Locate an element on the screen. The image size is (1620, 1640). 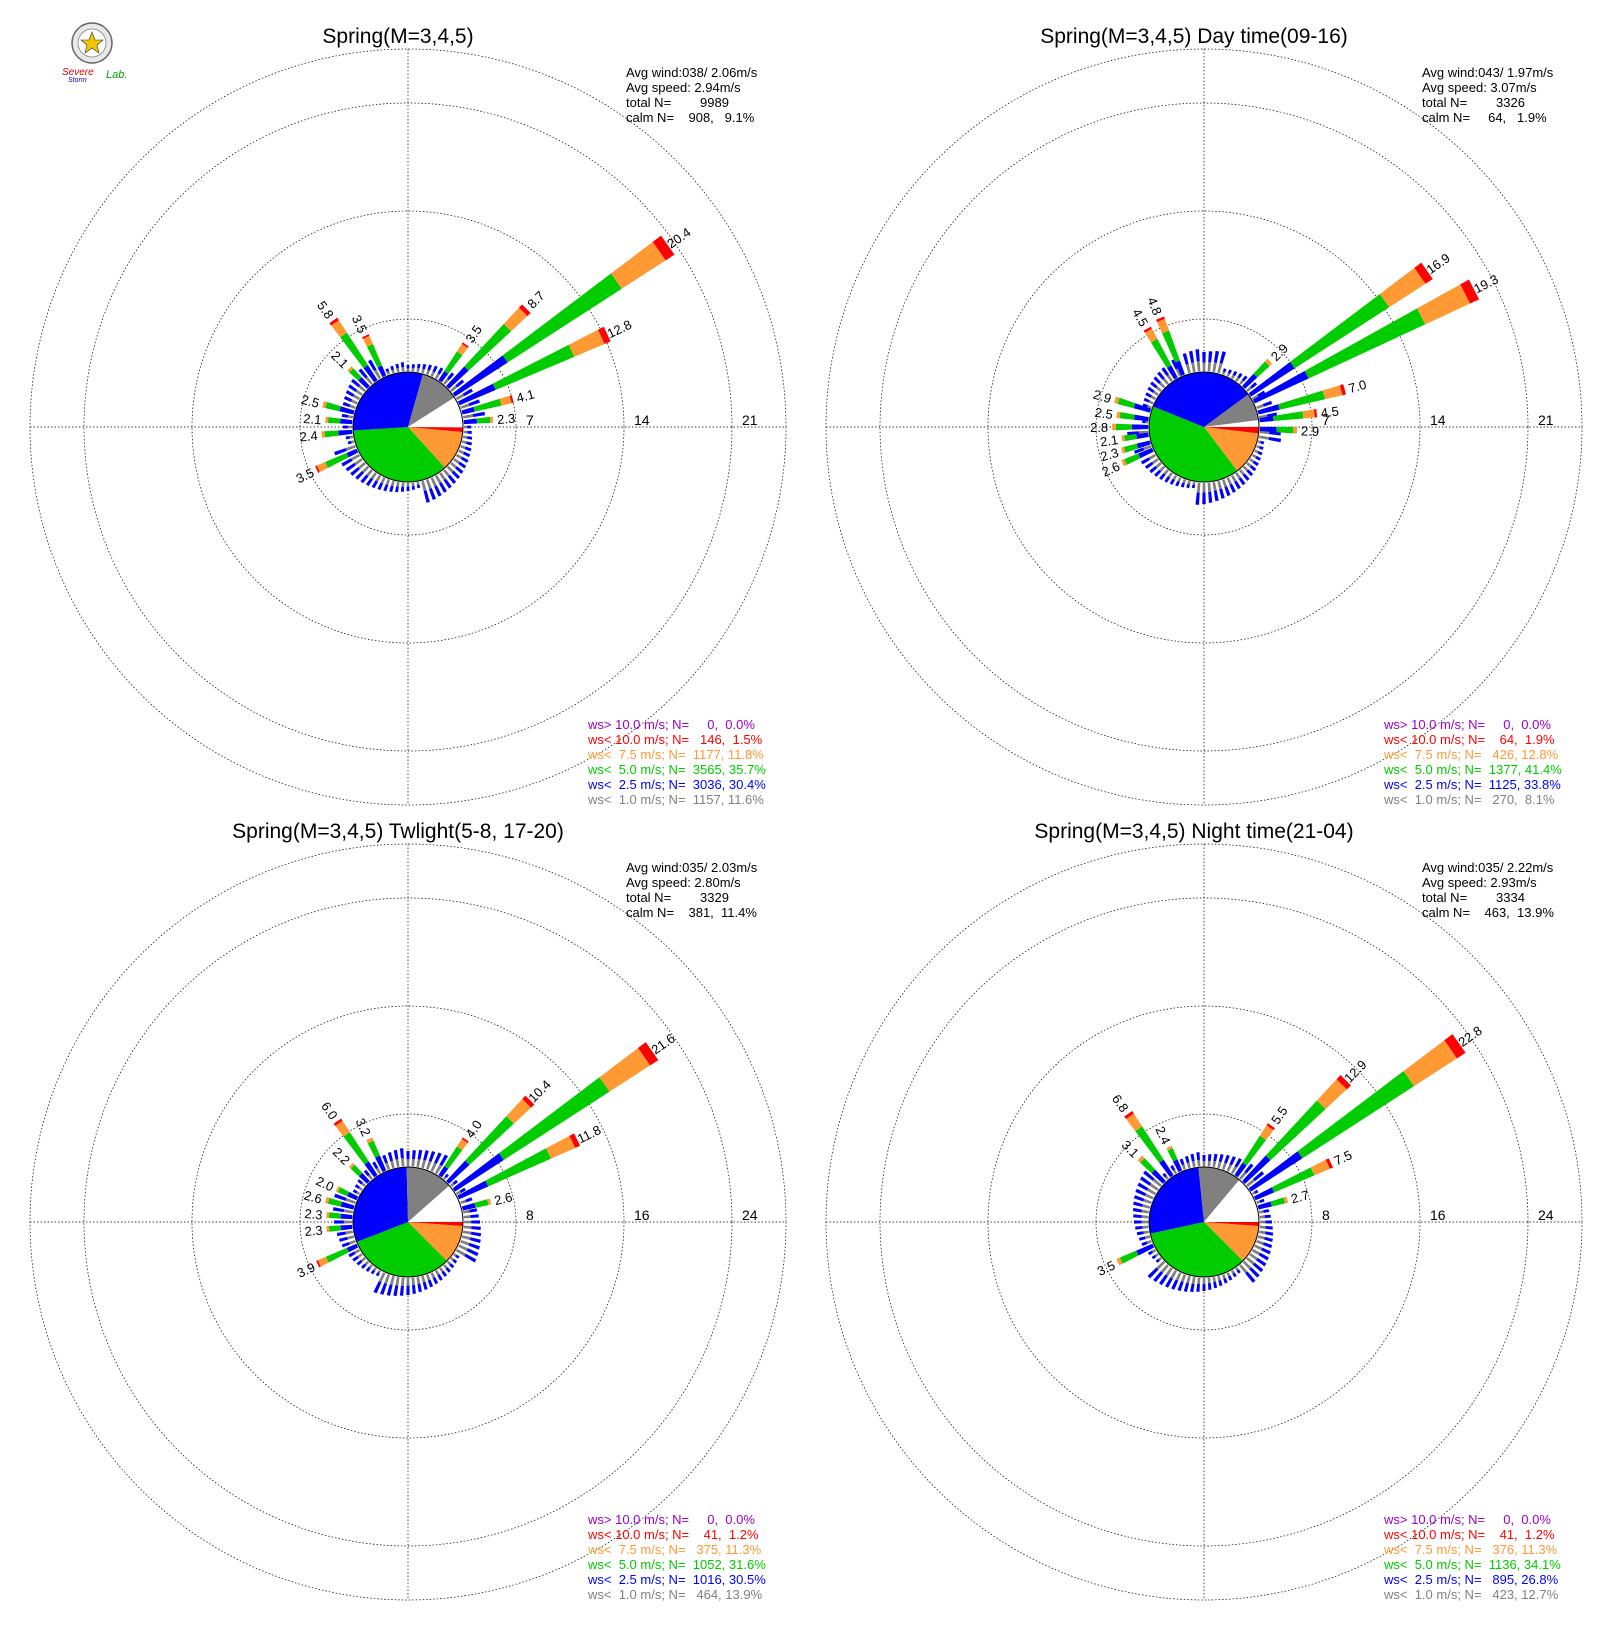
legend-entry: ws< 5.0 m/s; N= 1377, 41.4% is located at coordinates (1472, 769).